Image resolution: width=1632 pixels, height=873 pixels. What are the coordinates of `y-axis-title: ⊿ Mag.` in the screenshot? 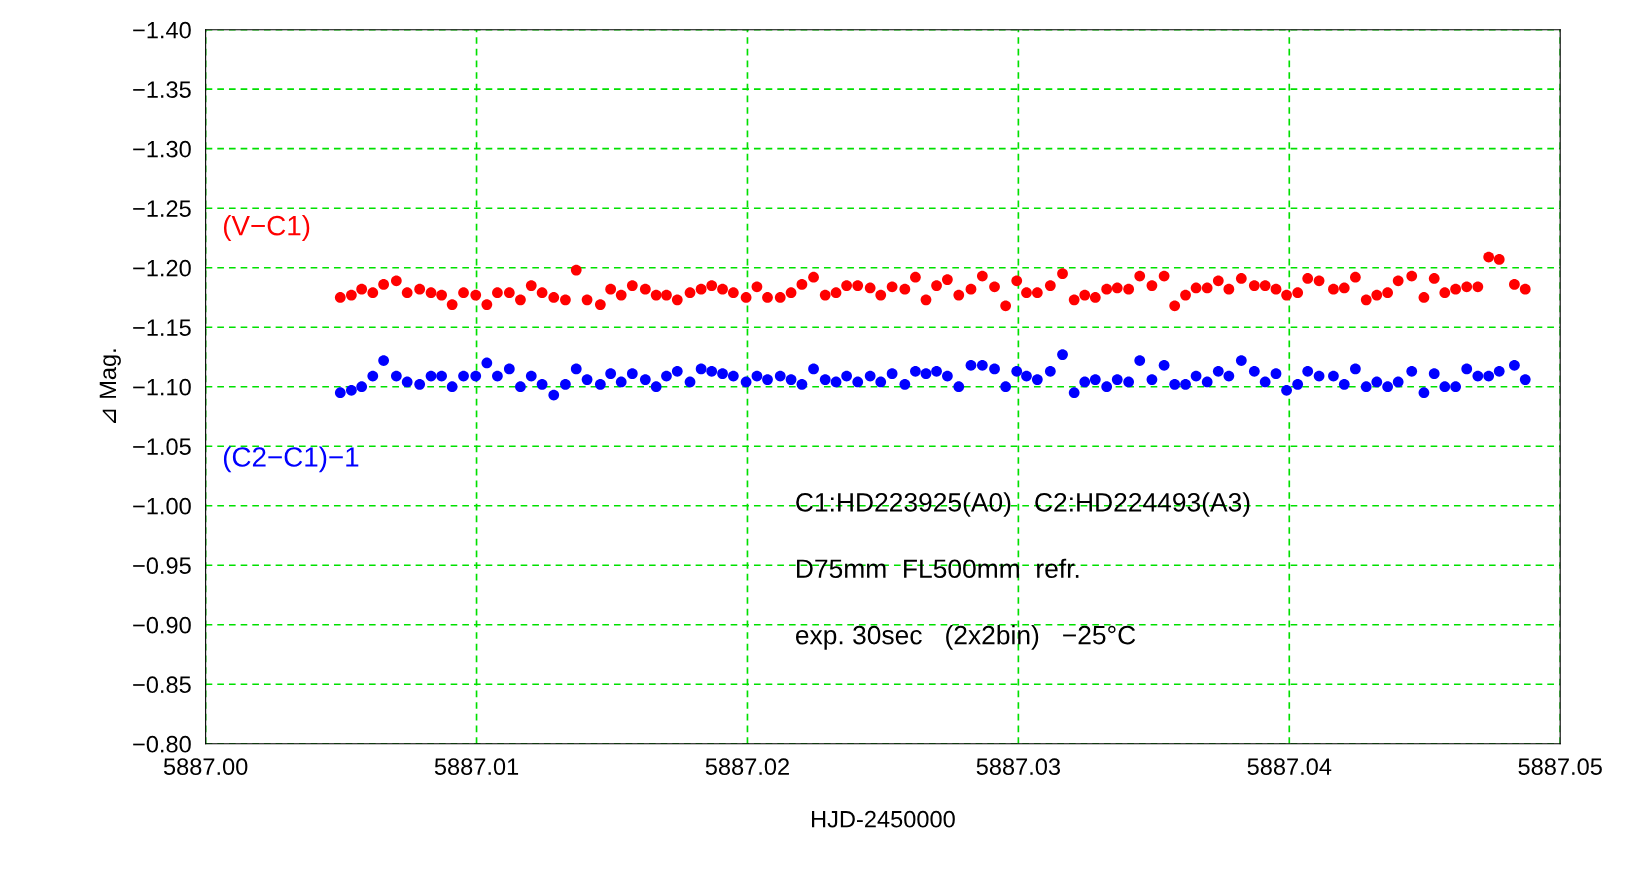 It's located at (110, 386).